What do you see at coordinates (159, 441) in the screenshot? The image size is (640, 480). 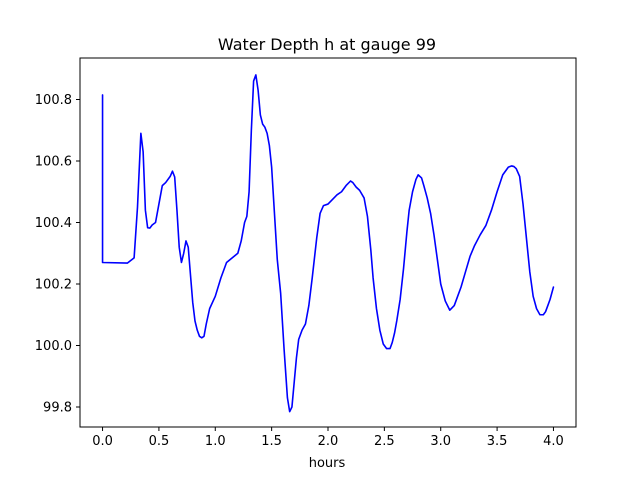 I see `x-tick-label: 0.5` at bounding box center [159, 441].